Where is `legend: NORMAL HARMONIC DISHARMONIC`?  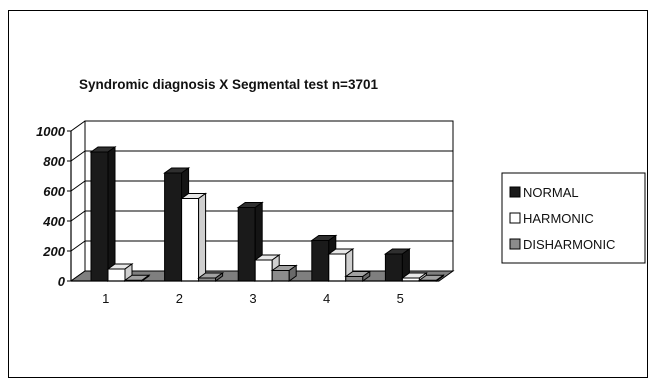
legend: NORMAL HARMONIC DISHARMONIC is located at coordinates (573, 218).